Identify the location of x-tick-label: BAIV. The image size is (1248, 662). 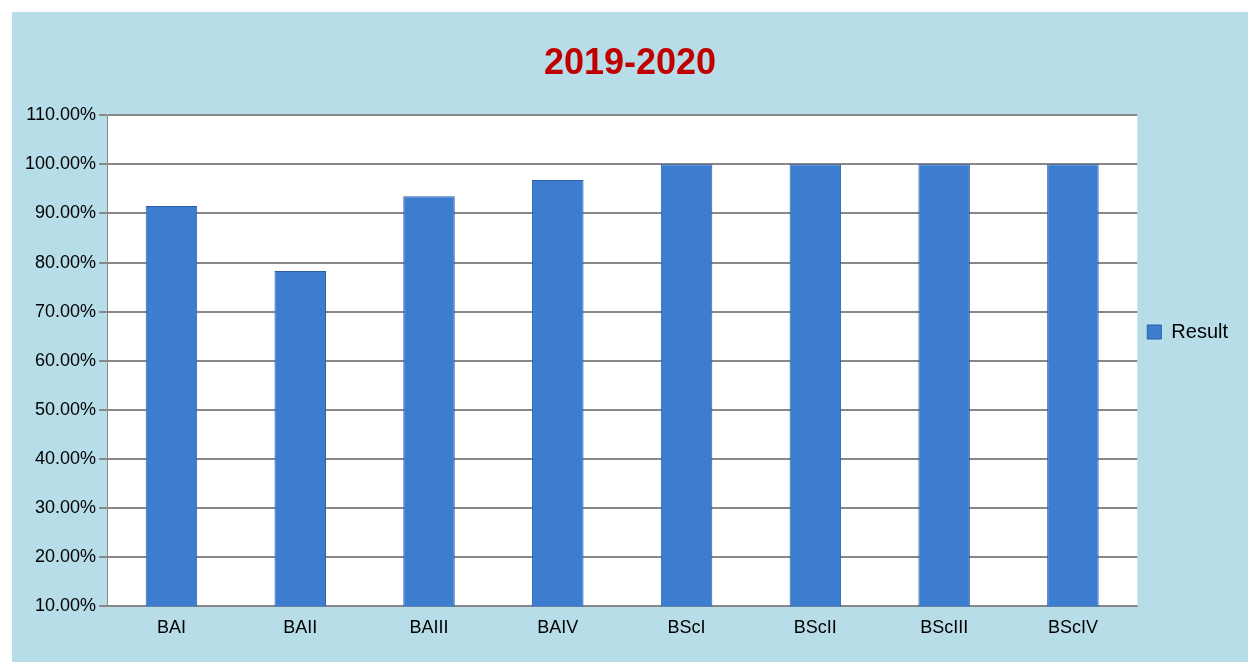
(558, 627).